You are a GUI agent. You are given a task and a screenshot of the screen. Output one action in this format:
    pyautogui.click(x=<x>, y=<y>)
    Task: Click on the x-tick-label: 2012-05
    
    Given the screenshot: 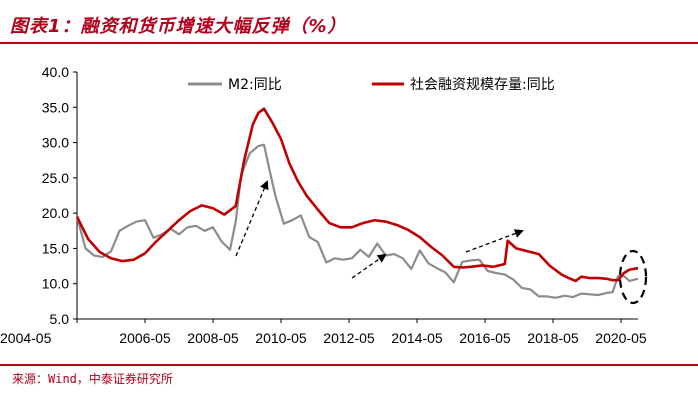 What is the action you would take?
    pyautogui.click(x=349, y=338)
    